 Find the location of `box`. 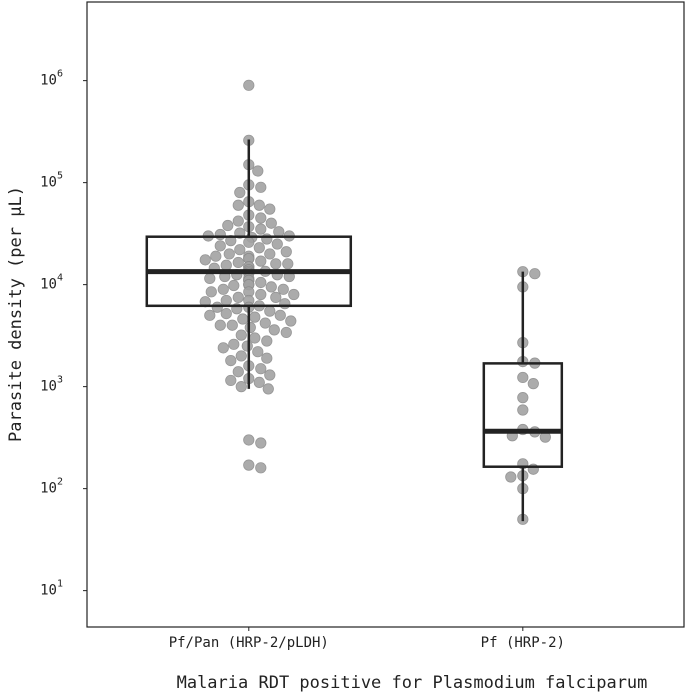

box is located at coordinates (523, 415).